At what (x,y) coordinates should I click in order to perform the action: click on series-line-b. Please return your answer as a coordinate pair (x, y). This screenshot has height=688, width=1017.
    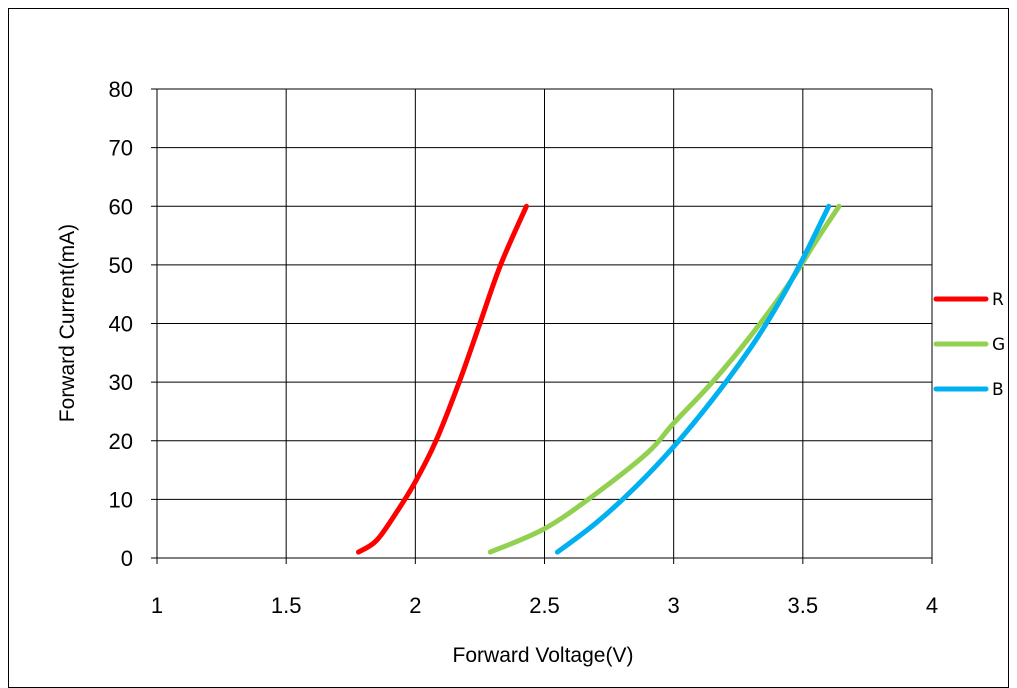
    Looking at the image, I should click on (693, 379).